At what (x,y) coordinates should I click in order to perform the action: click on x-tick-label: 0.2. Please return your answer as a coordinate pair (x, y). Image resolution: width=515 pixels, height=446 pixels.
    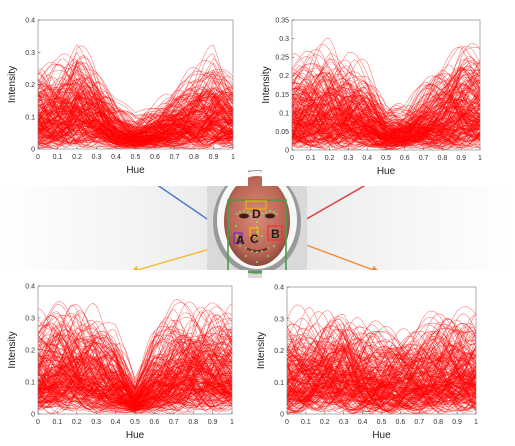
    Looking at the image, I should click on (330, 158).